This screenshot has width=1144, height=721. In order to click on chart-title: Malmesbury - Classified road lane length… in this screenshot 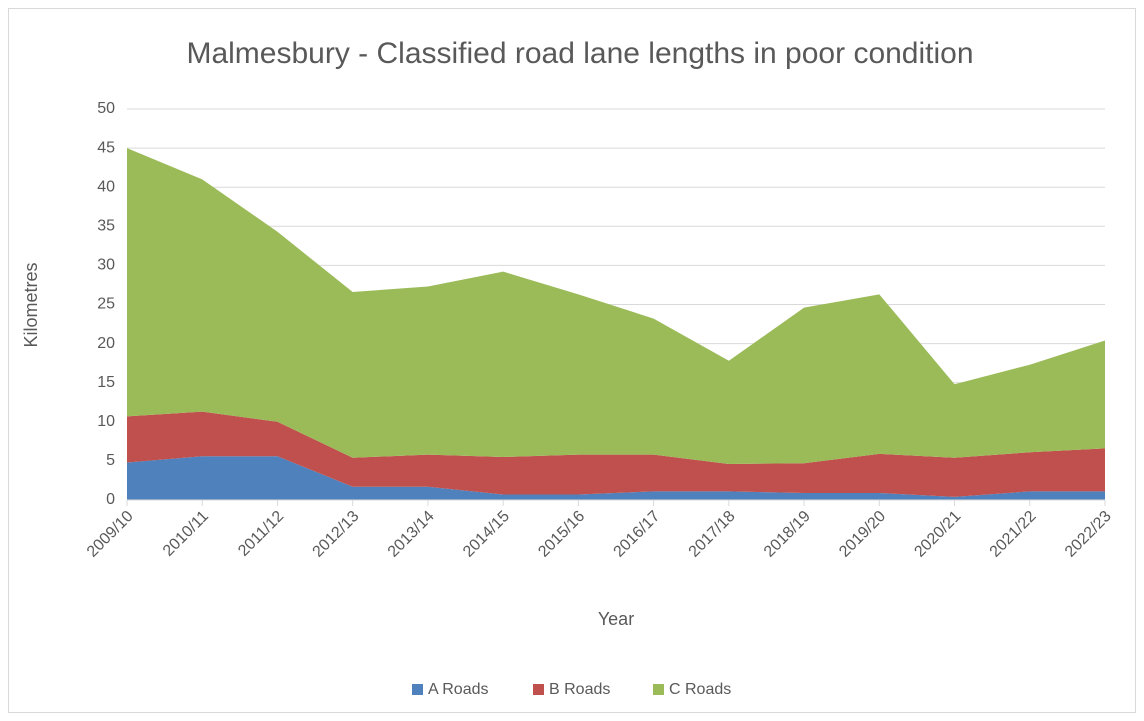, I will do `click(579, 53)`.